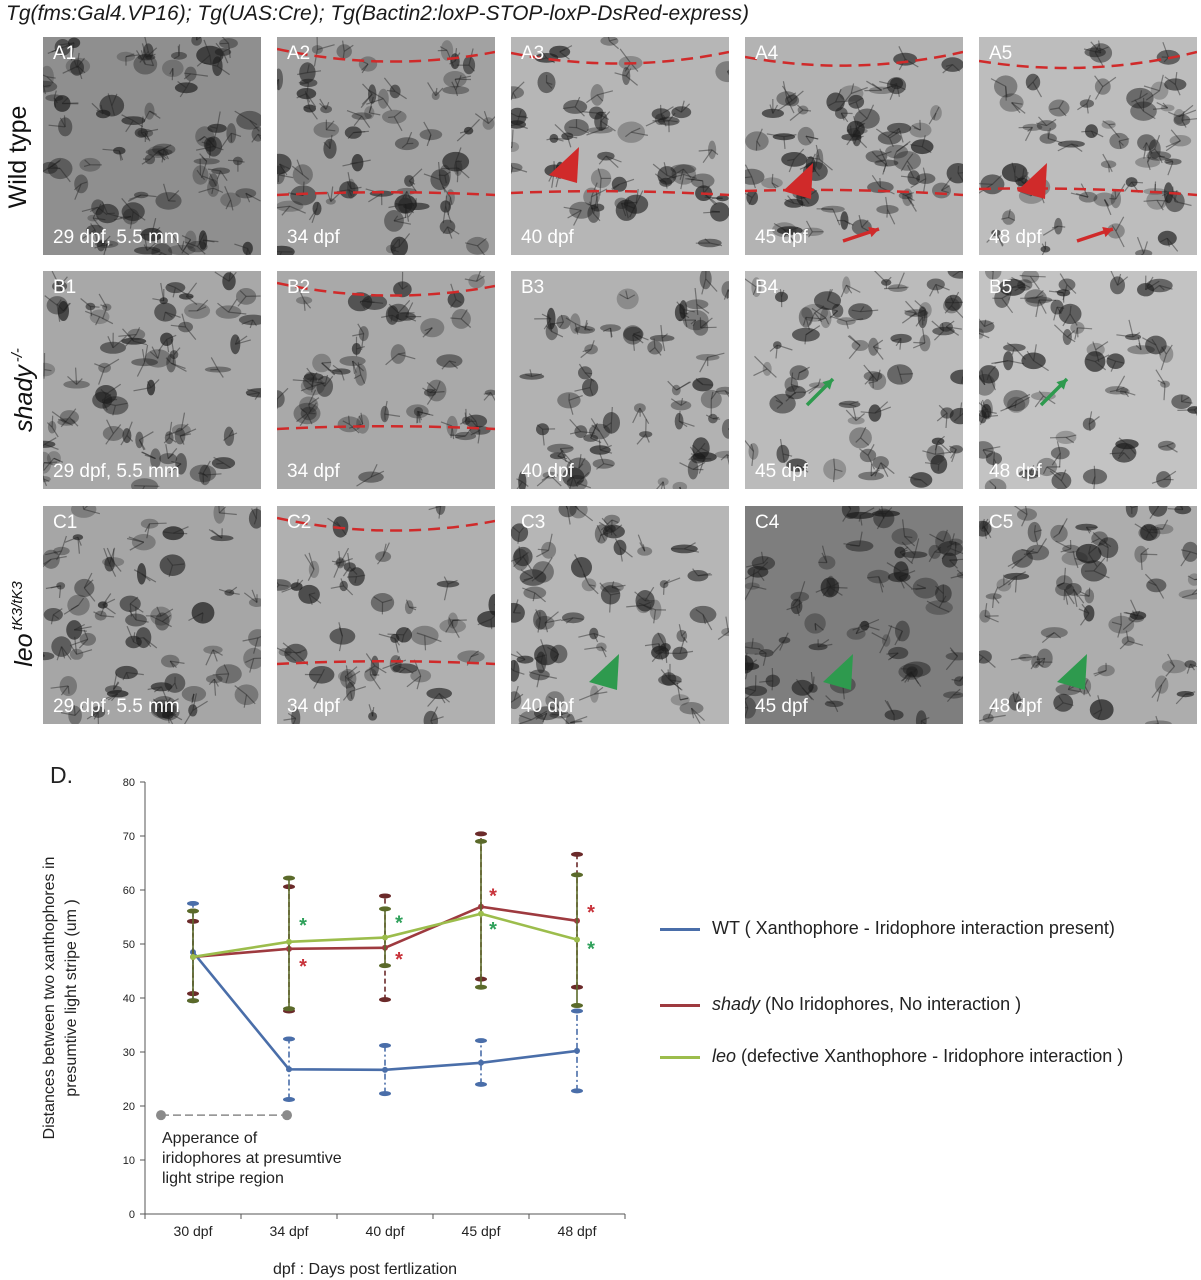  Describe the element at coordinates (129, 891) in the screenshot. I see `y-tick-label: 60` at that location.